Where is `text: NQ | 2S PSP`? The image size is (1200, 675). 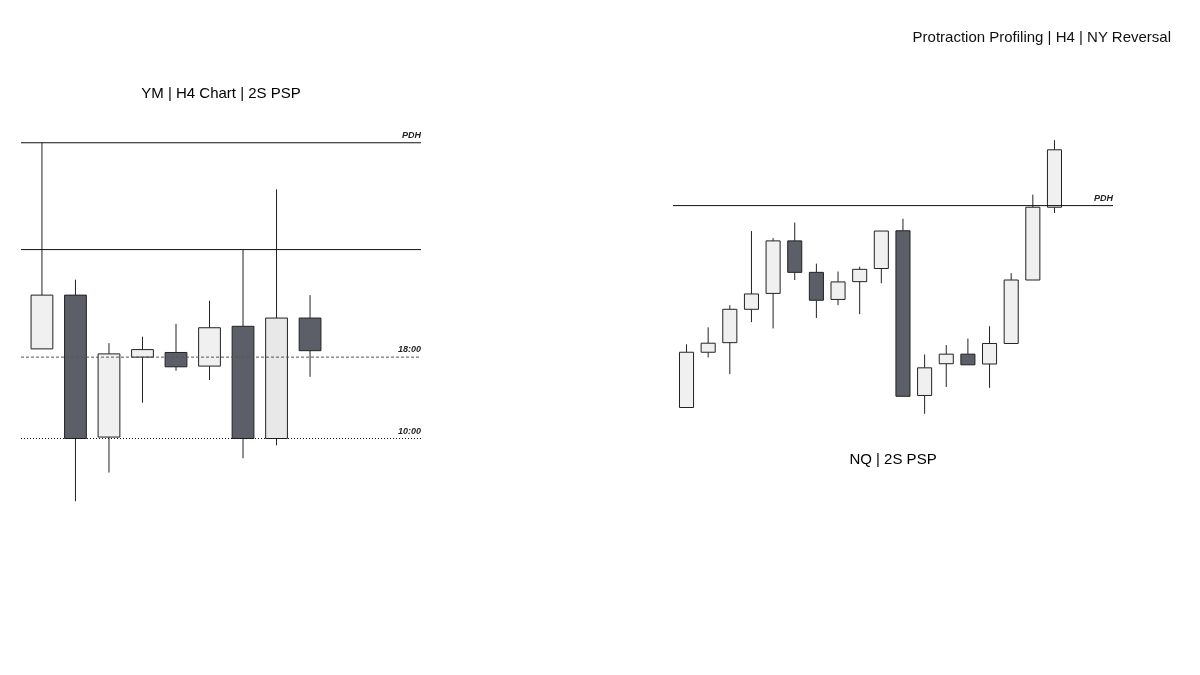
text: NQ | 2S PSP is located at coordinates (893, 458).